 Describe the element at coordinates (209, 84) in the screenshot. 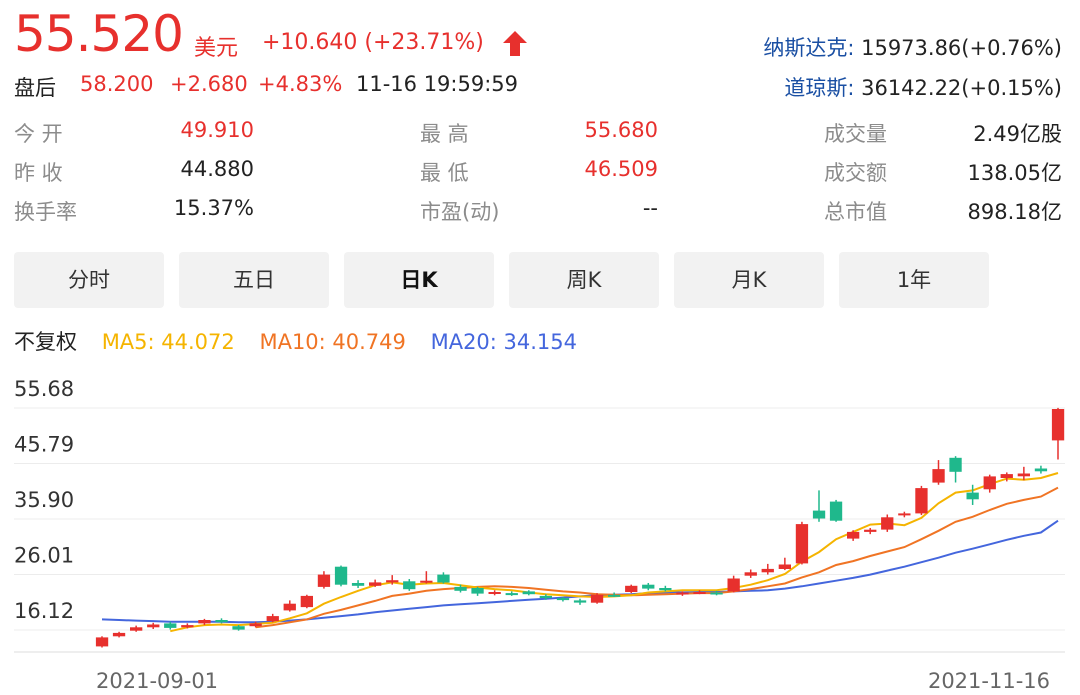

I see `after-hours-change: +2.680` at that location.